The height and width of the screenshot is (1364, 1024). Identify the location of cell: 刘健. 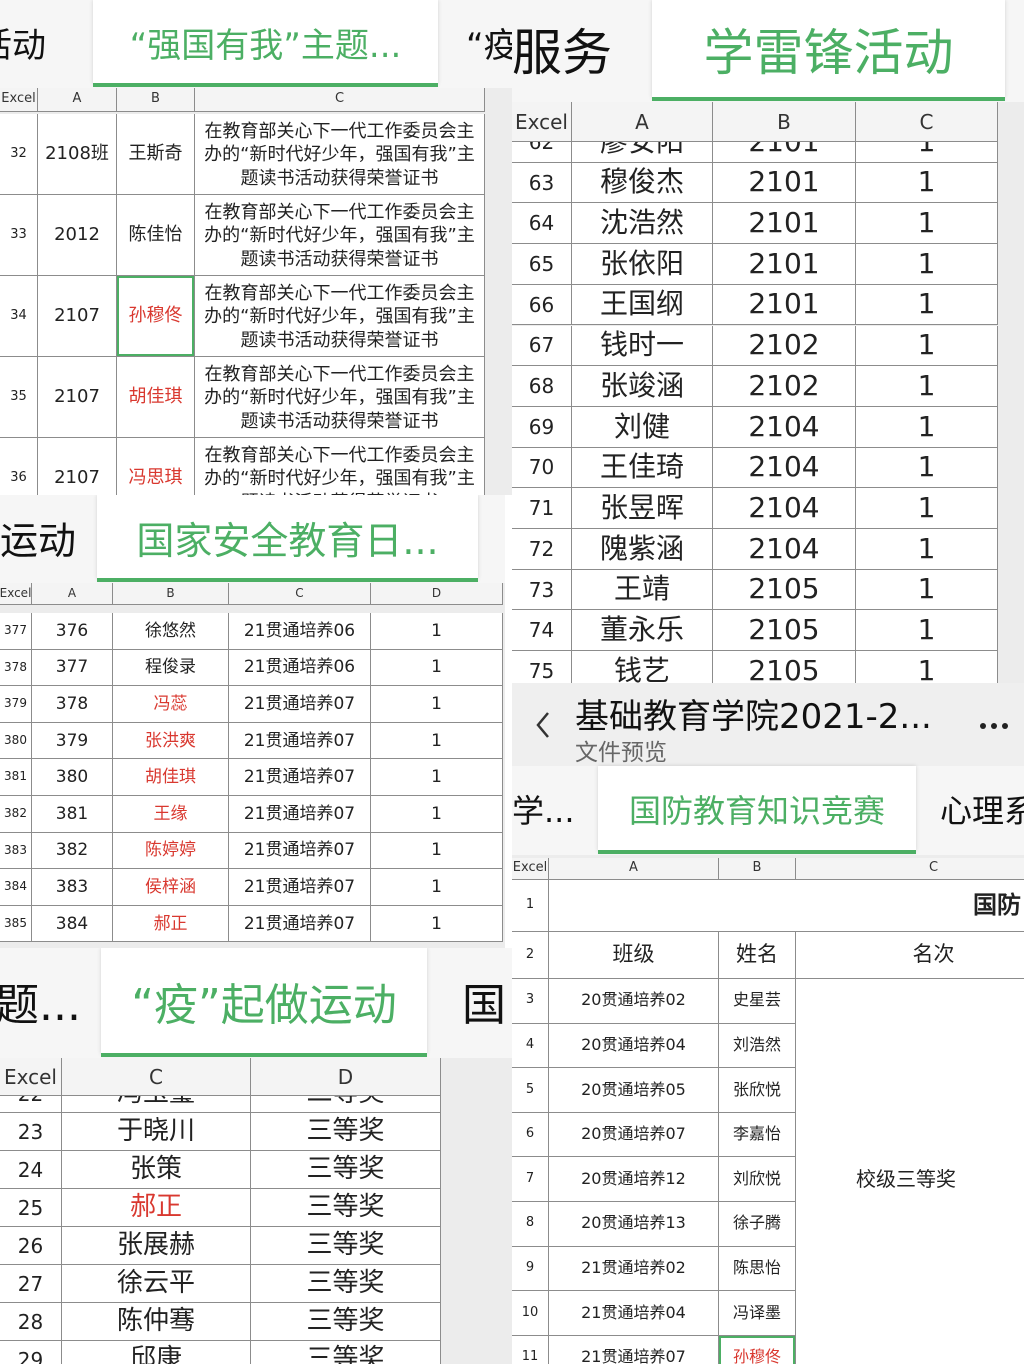
(642, 427).